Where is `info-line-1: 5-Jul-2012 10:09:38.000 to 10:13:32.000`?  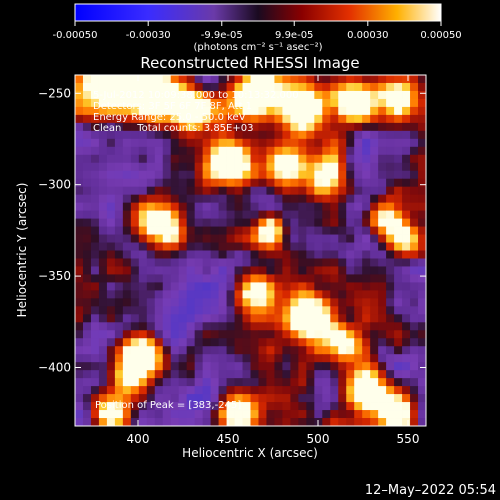 info-line-1: 5-Jul-2012 10:09:38.000 to 10:13:32.000 is located at coordinates (196, 95).